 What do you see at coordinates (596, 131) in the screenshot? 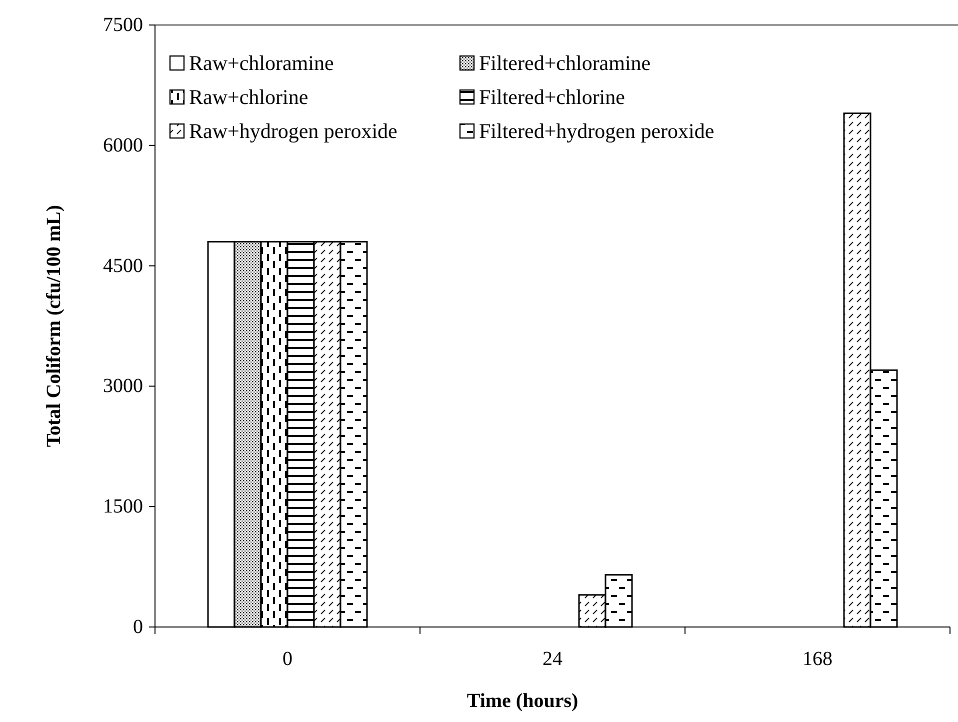
I see `legend-label: Filtered+hydrogen peroxide` at bounding box center [596, 131].